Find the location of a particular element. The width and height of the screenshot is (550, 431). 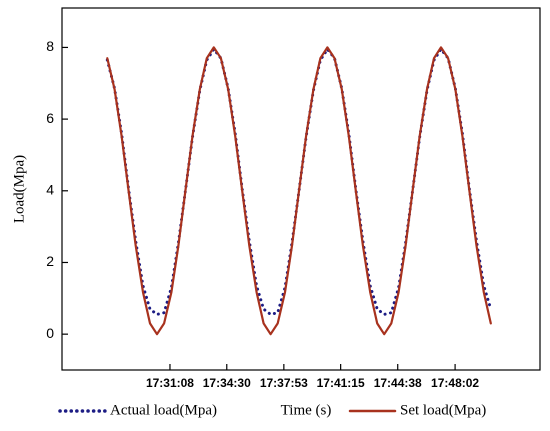

y-tick-label: 4 is located at coordinates (50, 189).